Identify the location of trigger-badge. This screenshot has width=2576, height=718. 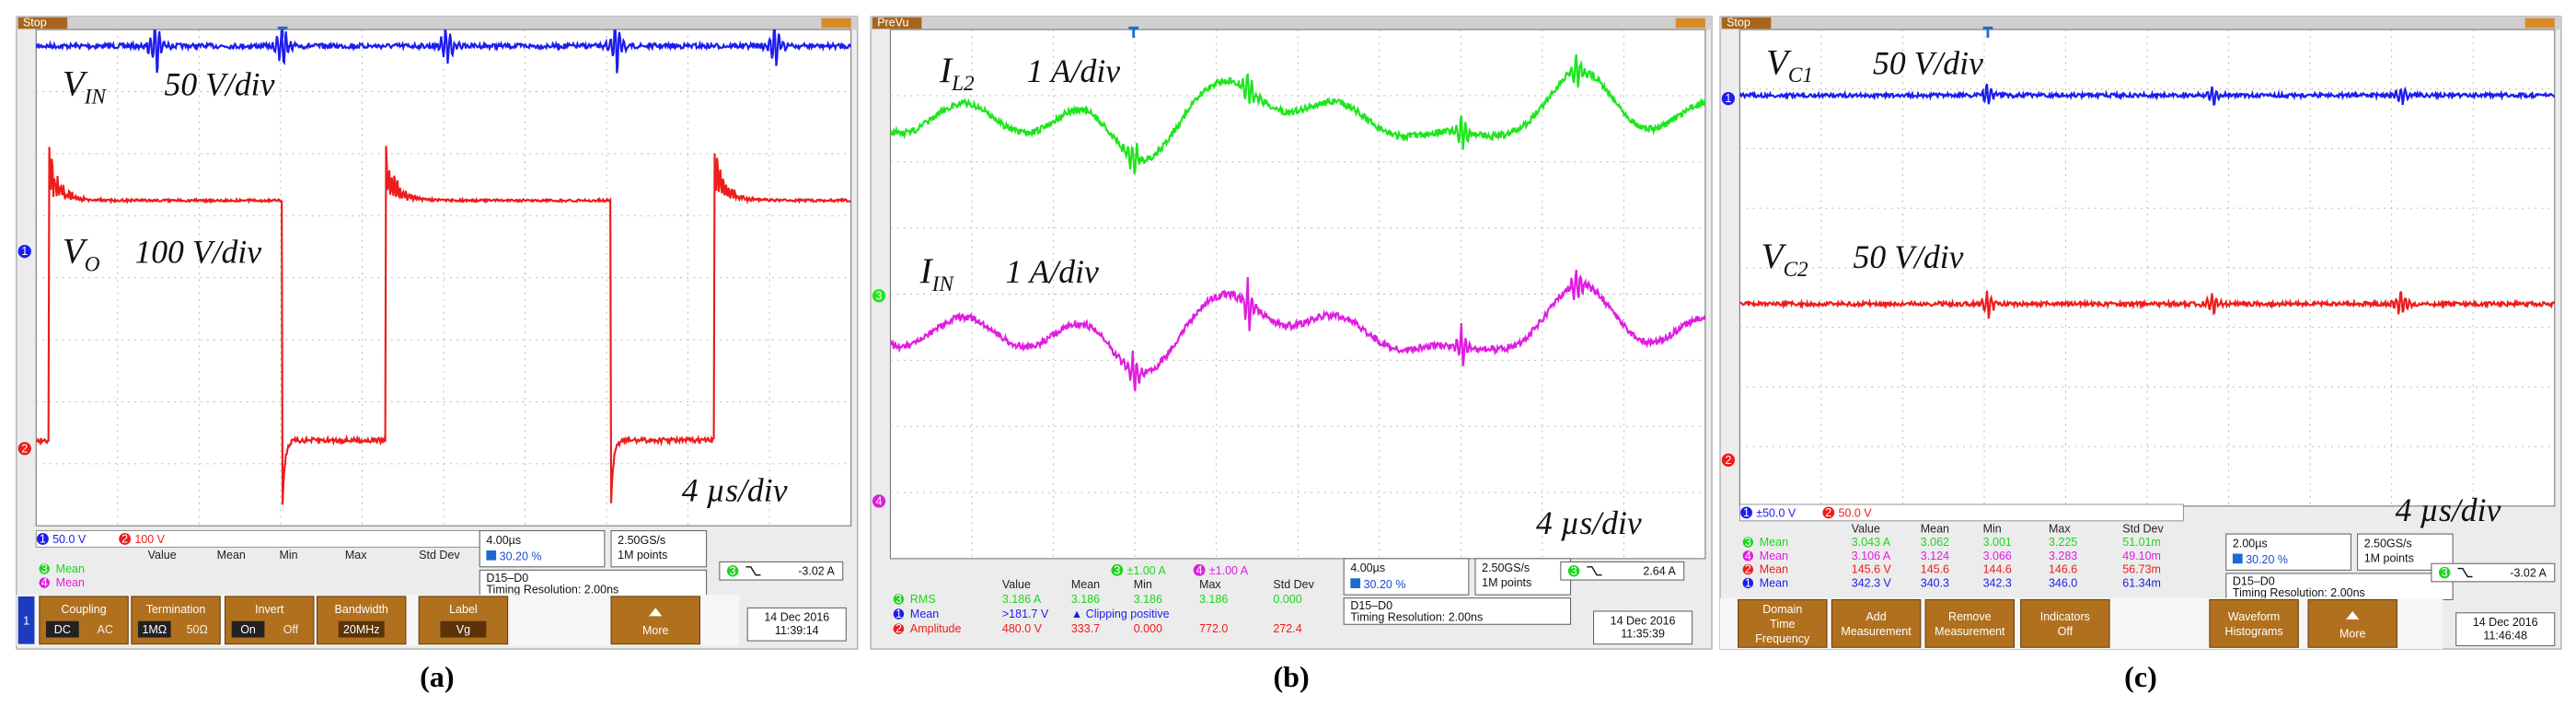
(1574, 571).